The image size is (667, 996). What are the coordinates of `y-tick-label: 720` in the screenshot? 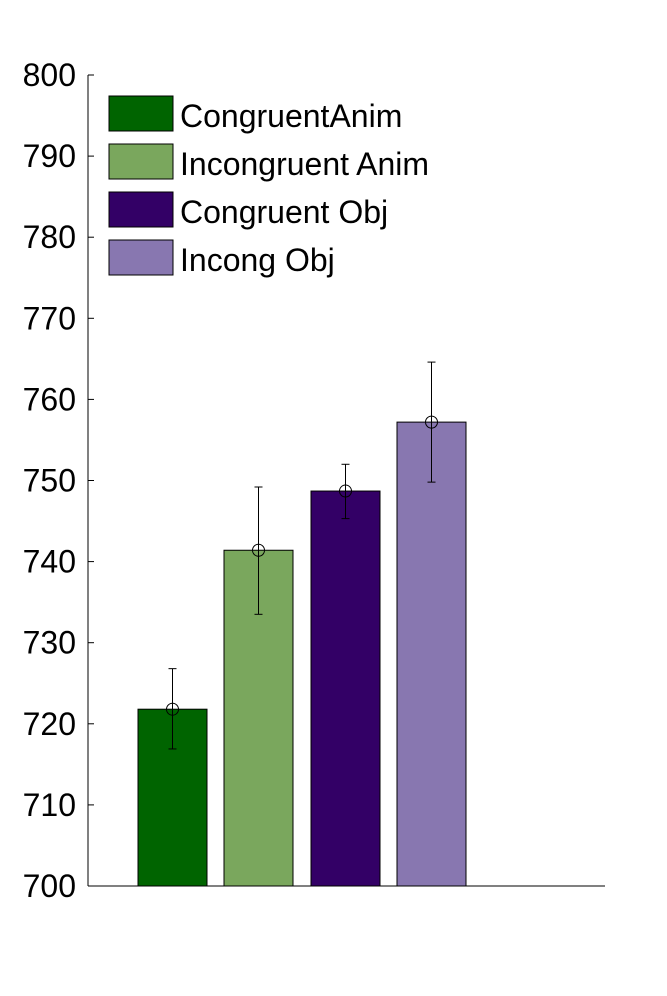 It's located at (49, 724).